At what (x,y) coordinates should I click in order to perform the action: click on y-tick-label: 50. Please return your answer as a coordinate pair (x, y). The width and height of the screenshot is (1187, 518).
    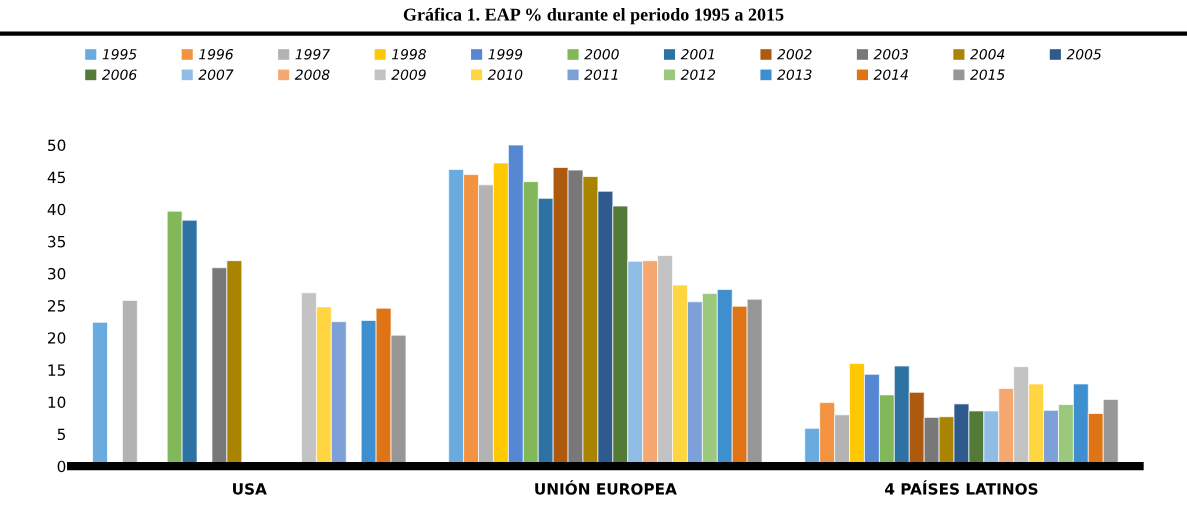
    Looking at the image, I should click on (57, 145).